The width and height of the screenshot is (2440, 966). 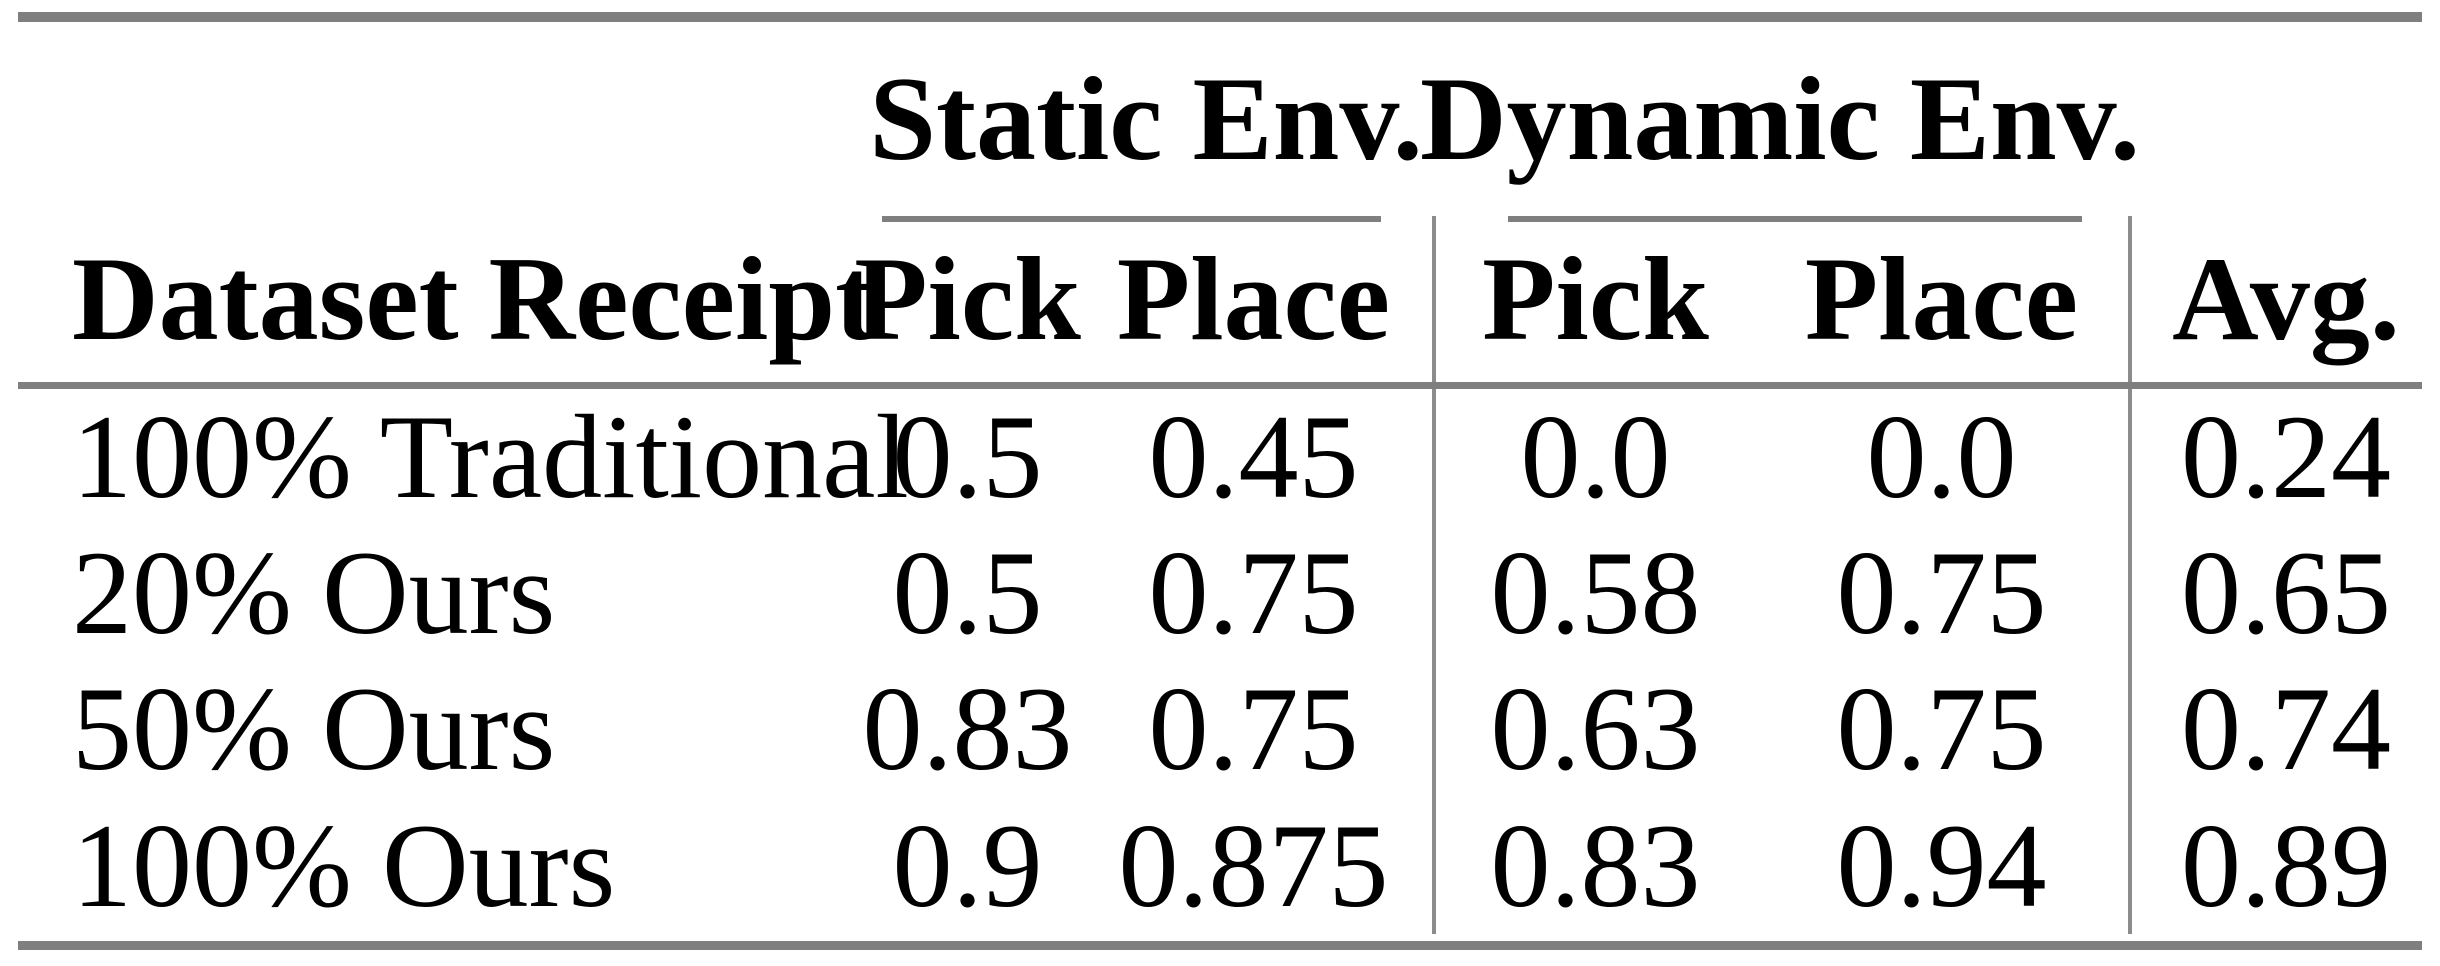 What do you see at coordinates (1941, 298) in the screenshot?
I see `col-header-dynamic-place: Place` at bounding box center [1941, 298].